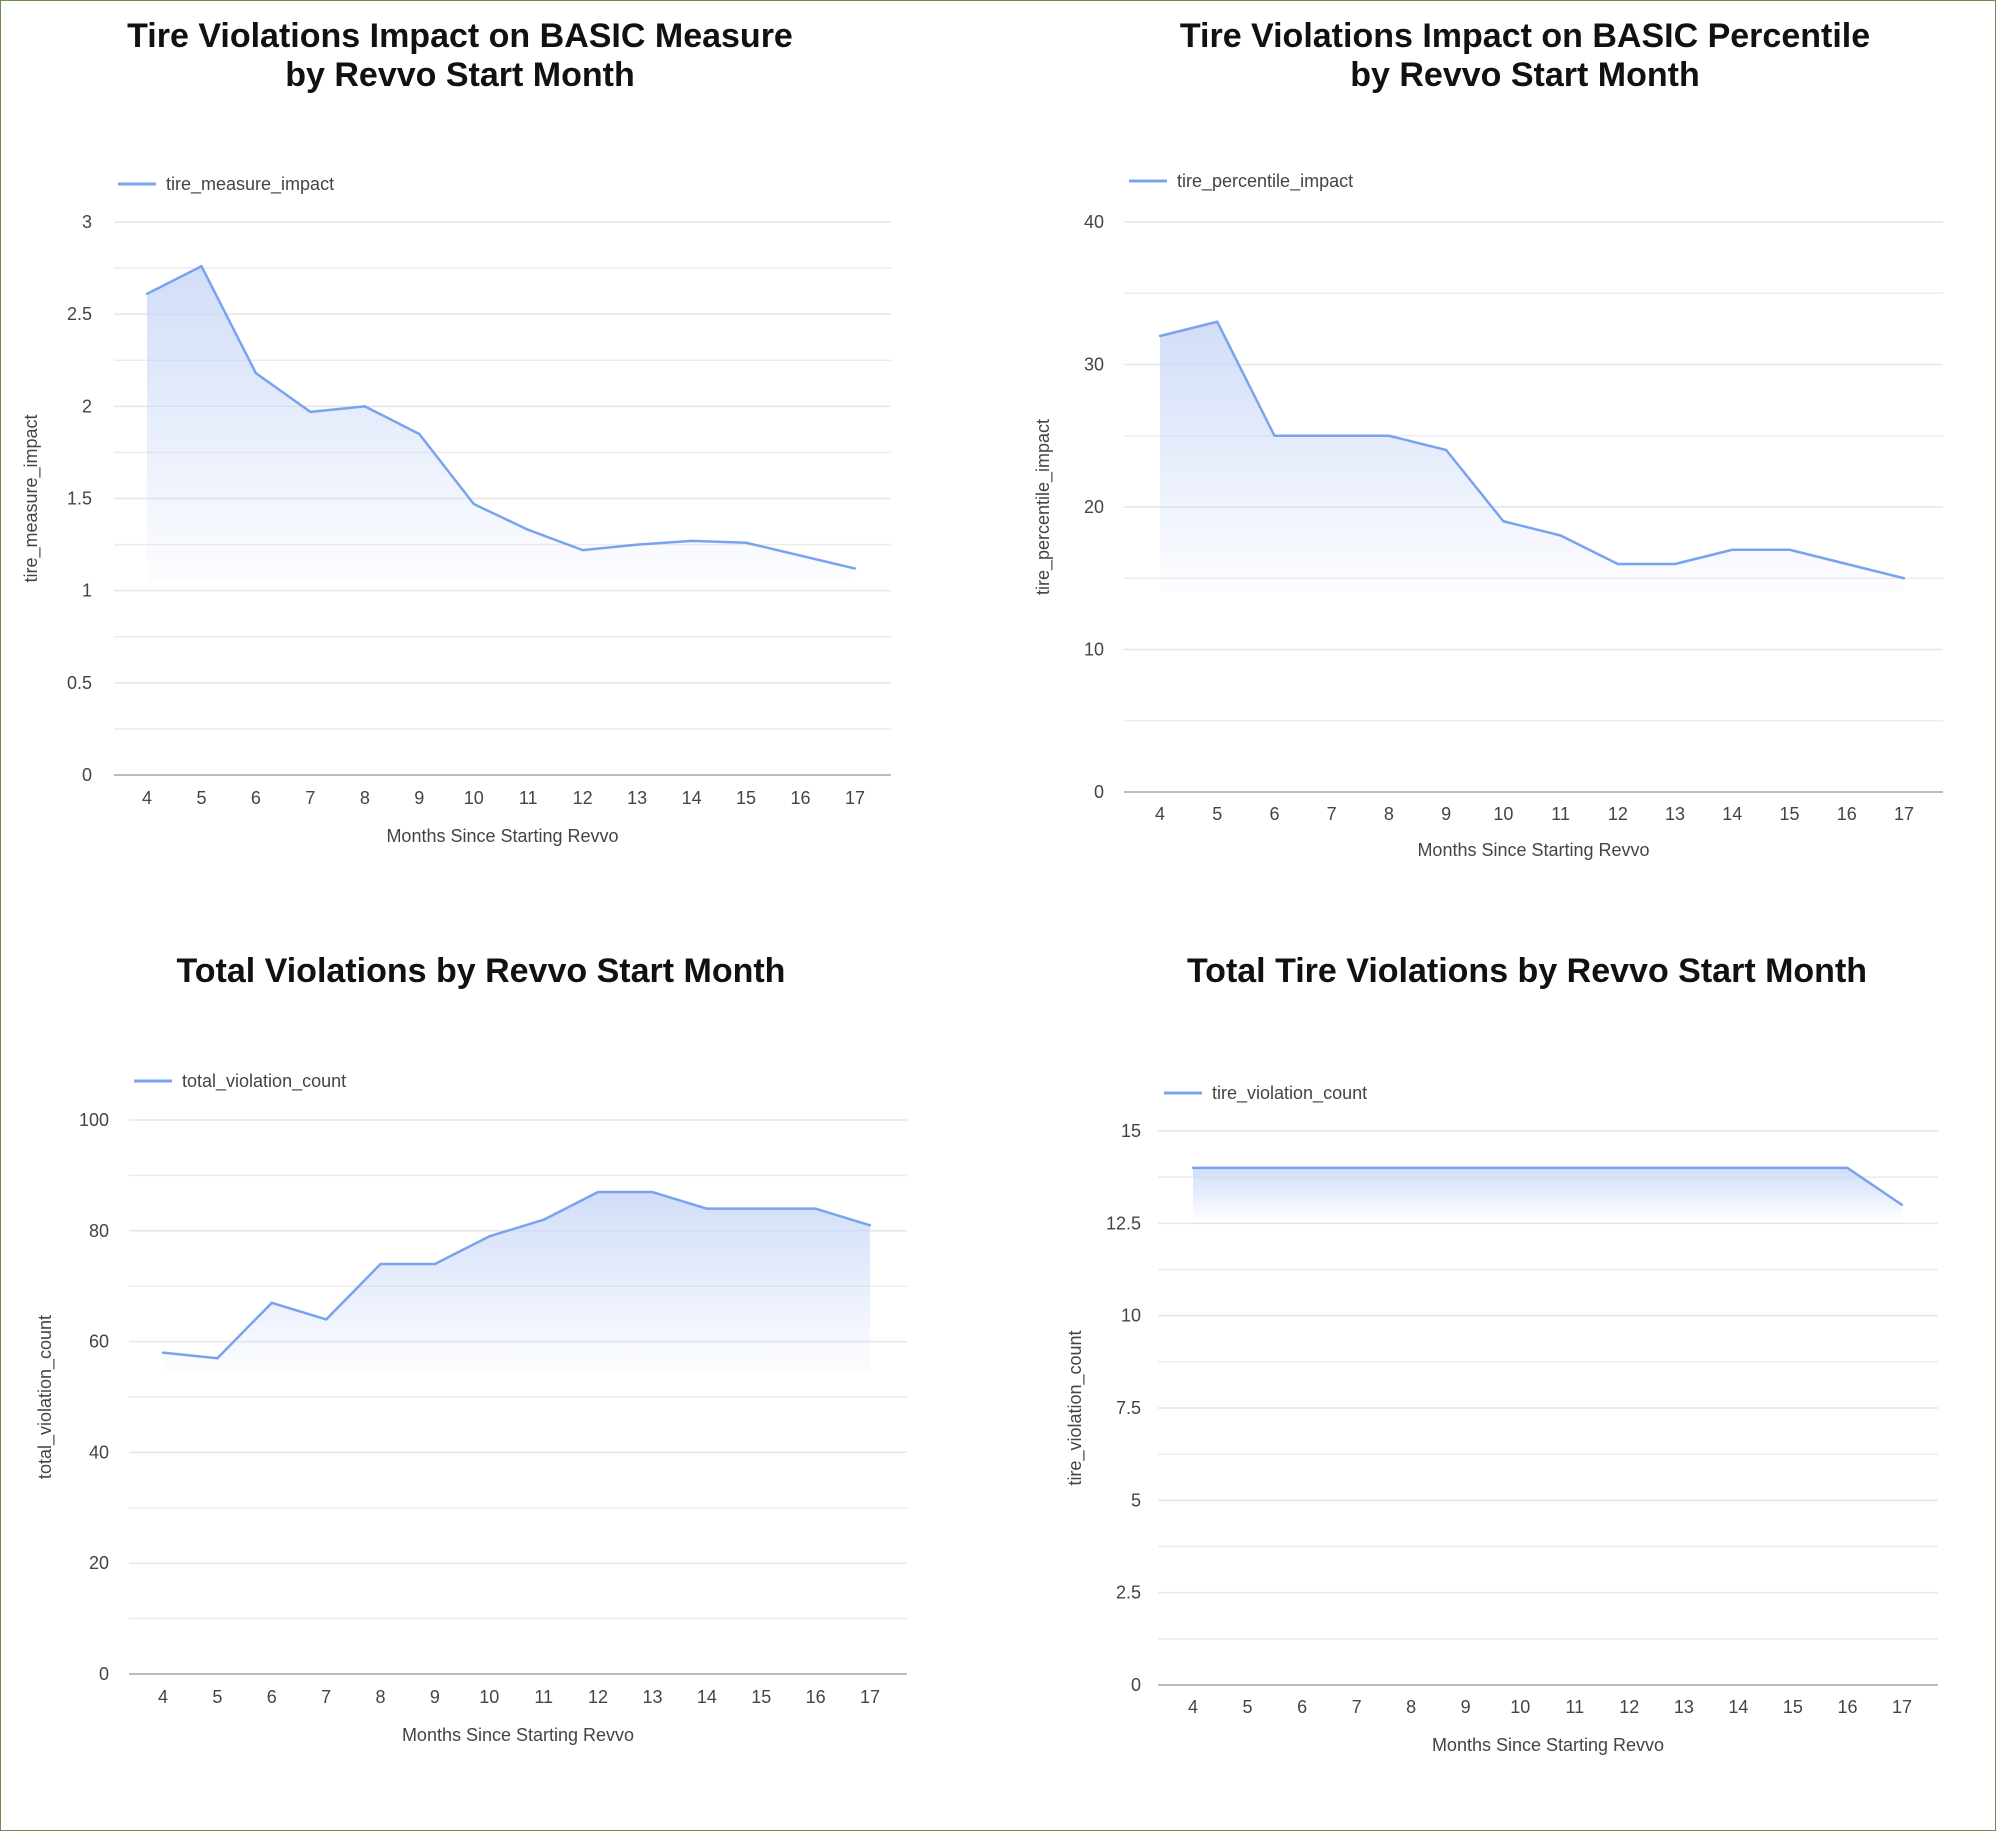  I want to click on y-tick-label: 0.5, so click(79, 683).